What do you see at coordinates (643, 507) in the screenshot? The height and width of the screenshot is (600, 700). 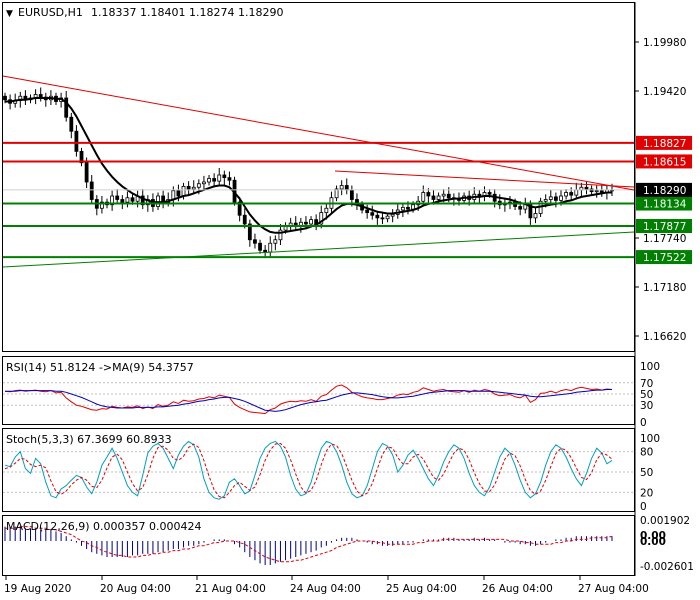 I see `stoch-axis-label: 0` at bounding box center [643, 507].